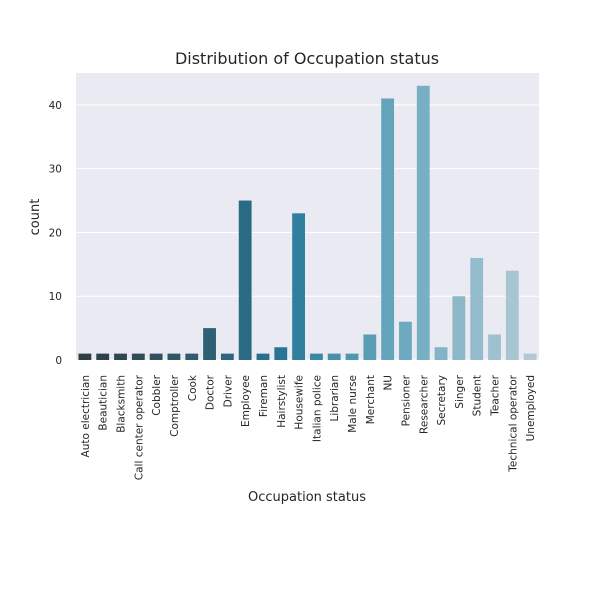  Describe the element at coordinates (512, 315) in the screenshot. I see `bar-technical-operator` at that location.